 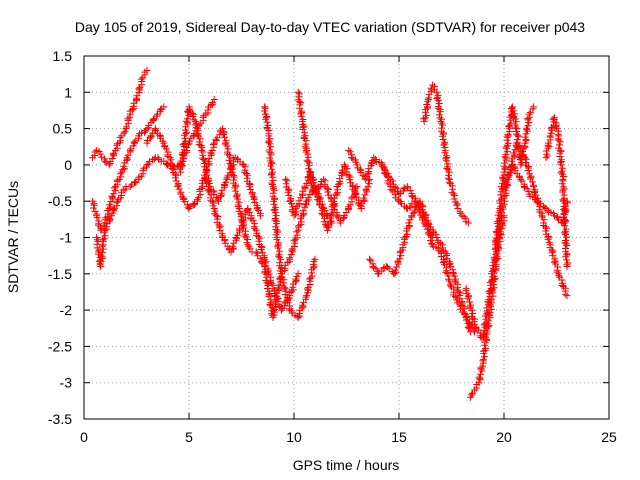 What do you see at coordinates (84, 437) in the screenshot?
I see `x-tick-label: 0` at bounding box center [84, 437].